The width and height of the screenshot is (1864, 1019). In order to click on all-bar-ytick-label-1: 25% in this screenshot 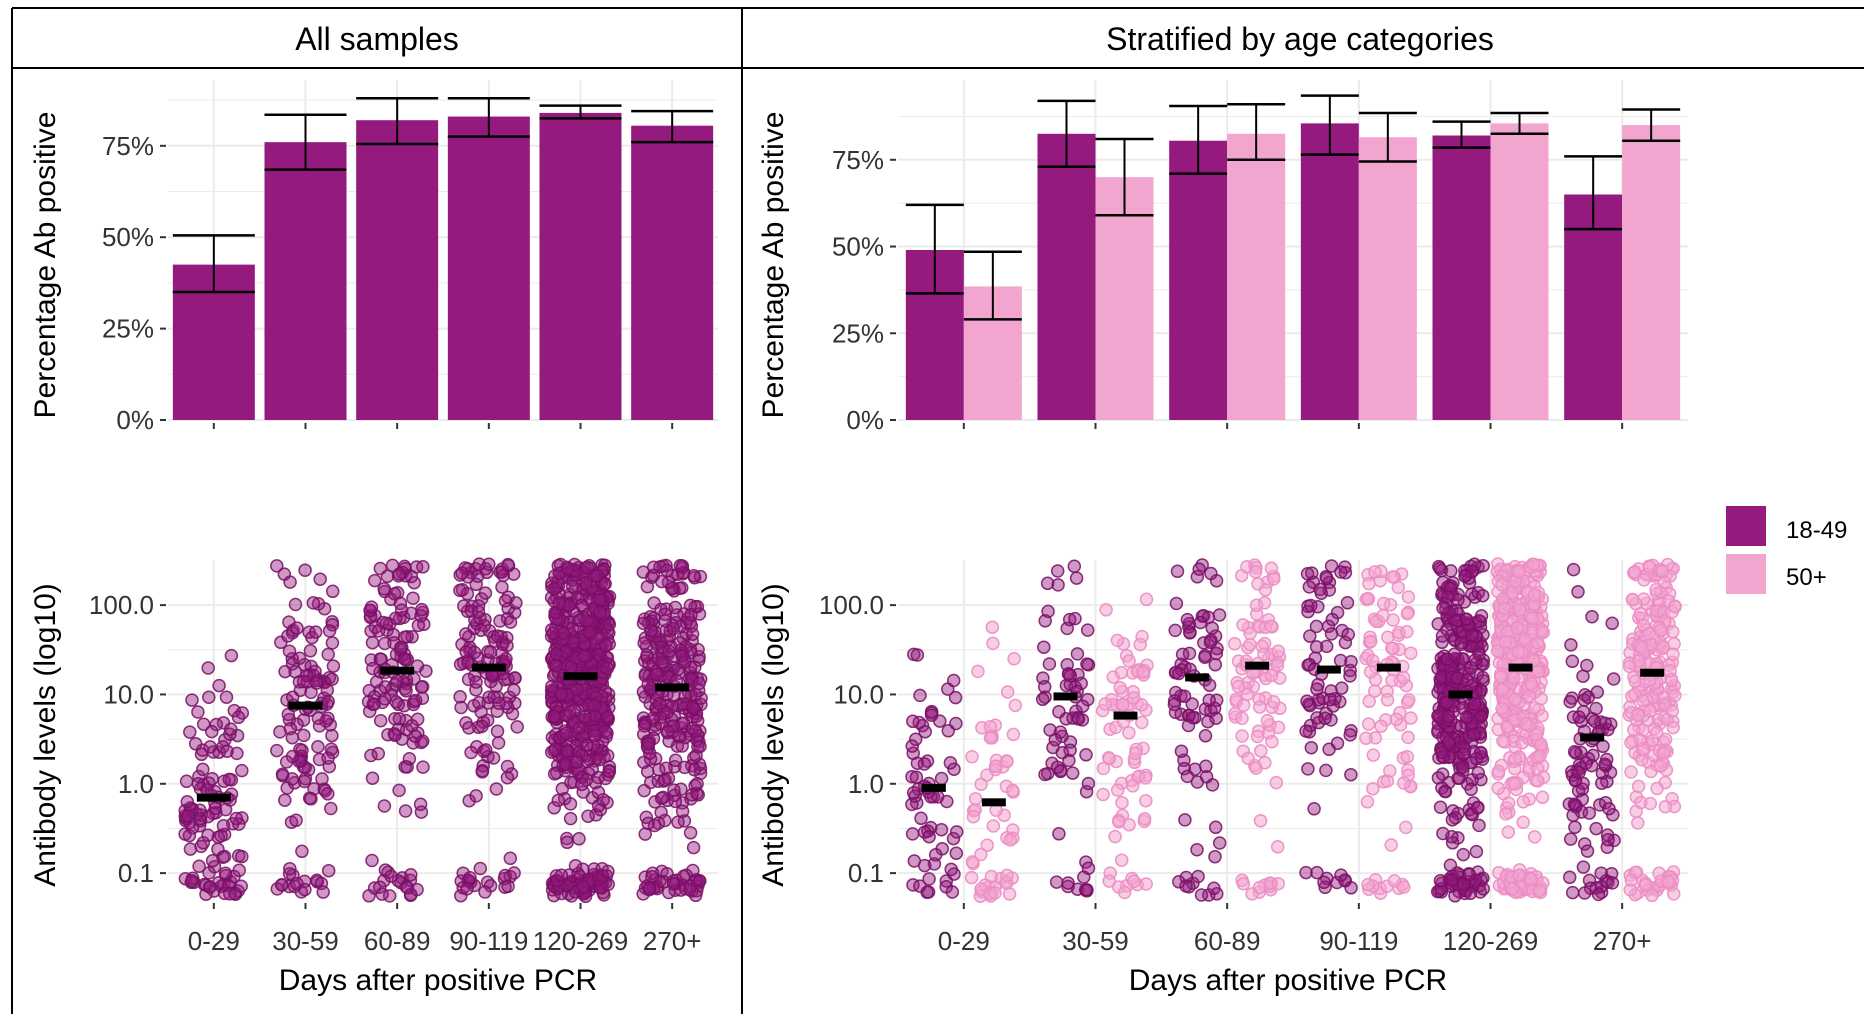, I will do `click(128, 329)`.